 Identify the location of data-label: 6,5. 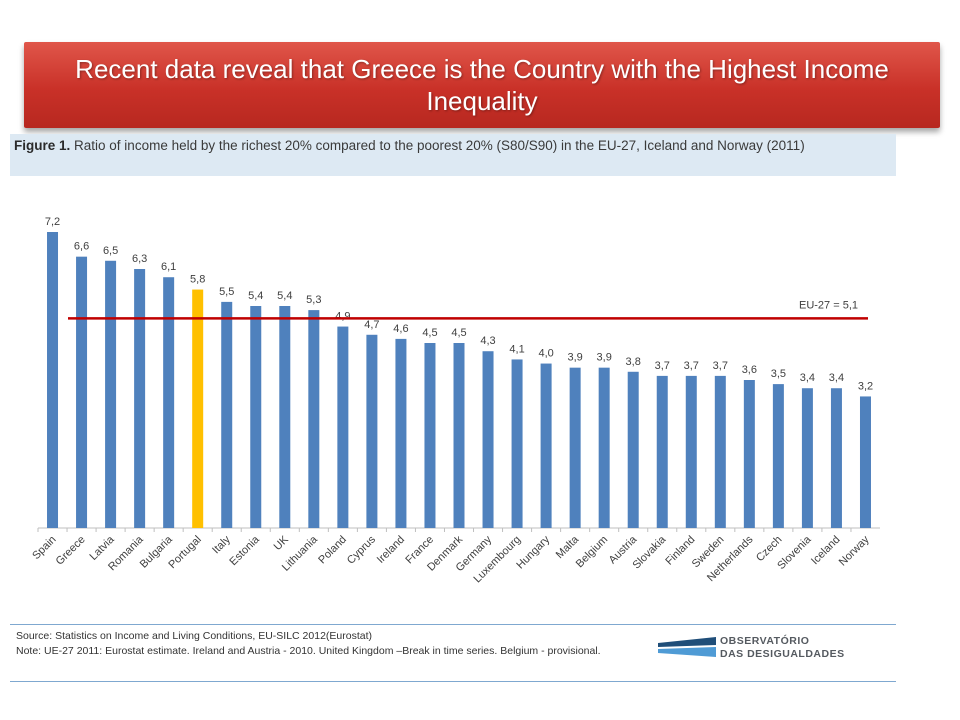
(110, 251).